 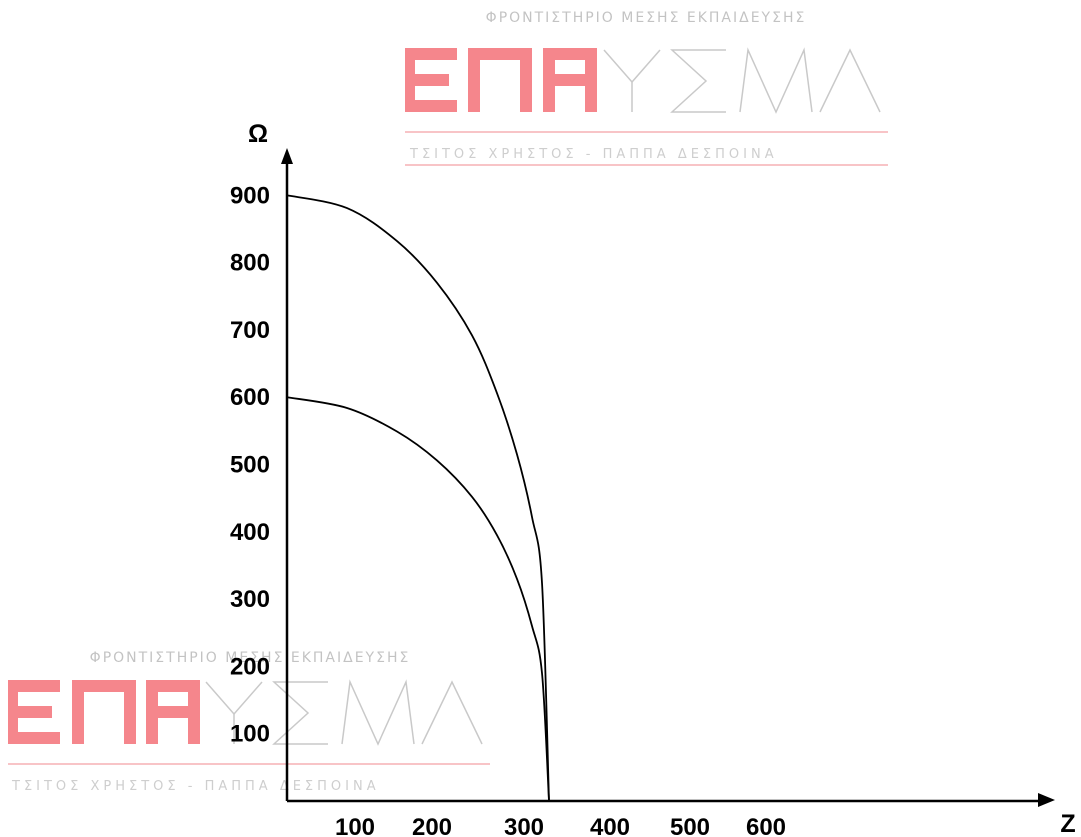 What do you see at coordinates (646, 18) in the screenshot?
I see `watermark-top-caption: ΦΡΟΝΤΙΣΤΗΡΙΟ ΜΕΣΗΣ ΕΚΠΑΙΔΕΥΣΗΣ` at bounding box center [646, 18].